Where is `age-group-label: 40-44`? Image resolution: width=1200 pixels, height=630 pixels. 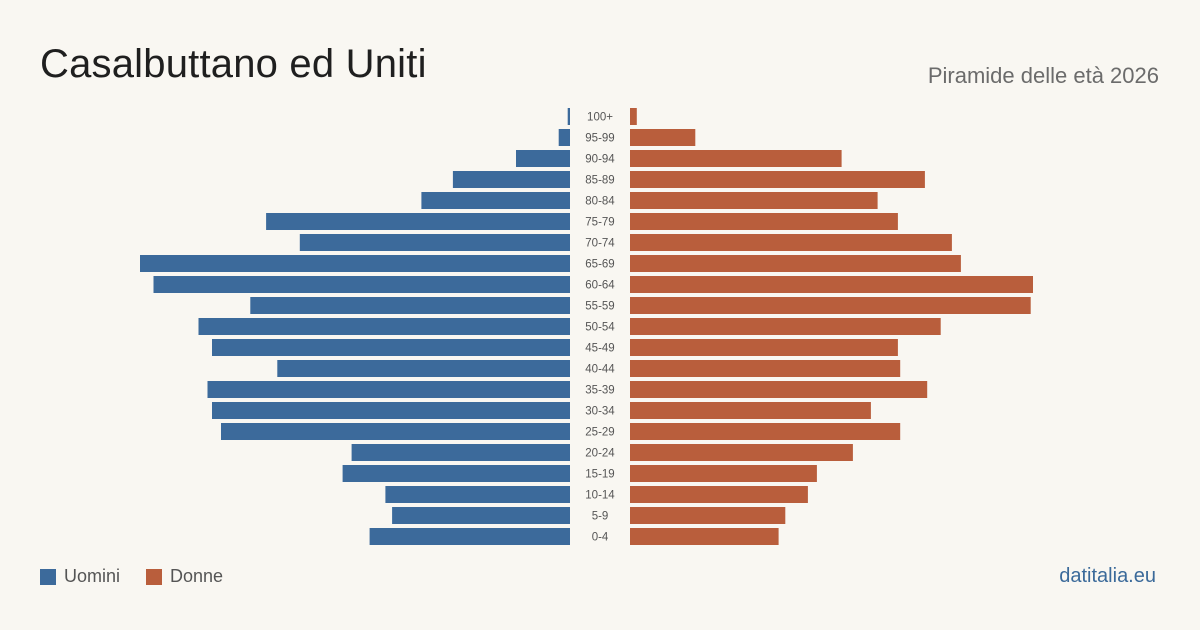
age-group-label: 40-44 is located at coordinates (600, 370).